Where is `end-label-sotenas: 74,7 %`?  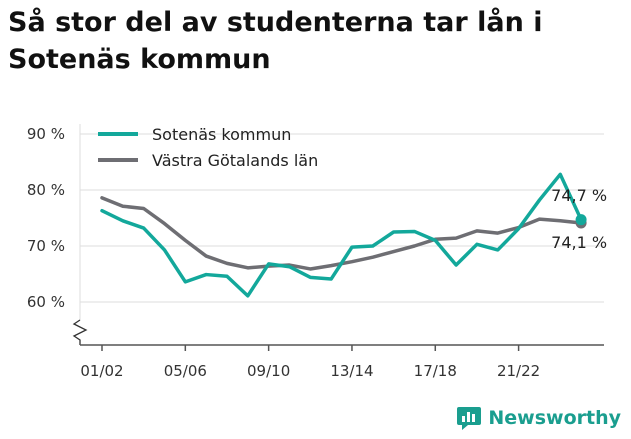 end-label-sotenas: 74,7 % is located at coordinates (579, 195).